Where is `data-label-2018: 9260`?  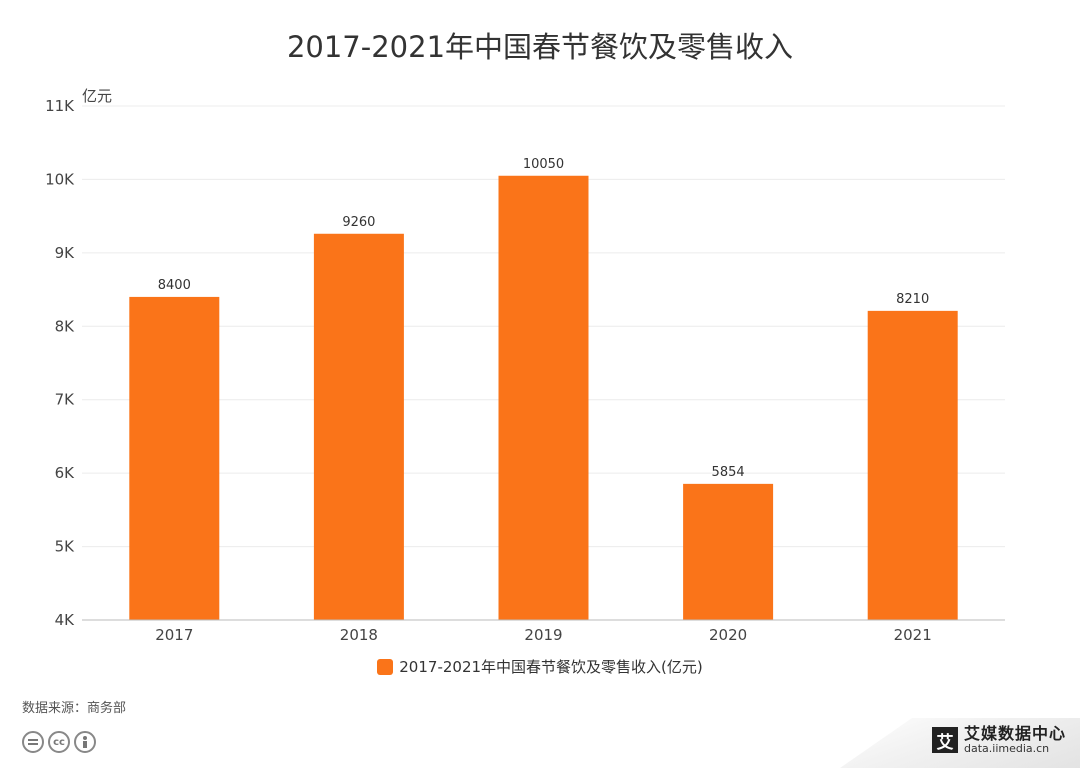
data-label-2018: 9260 is located at coordinates (358, 222).